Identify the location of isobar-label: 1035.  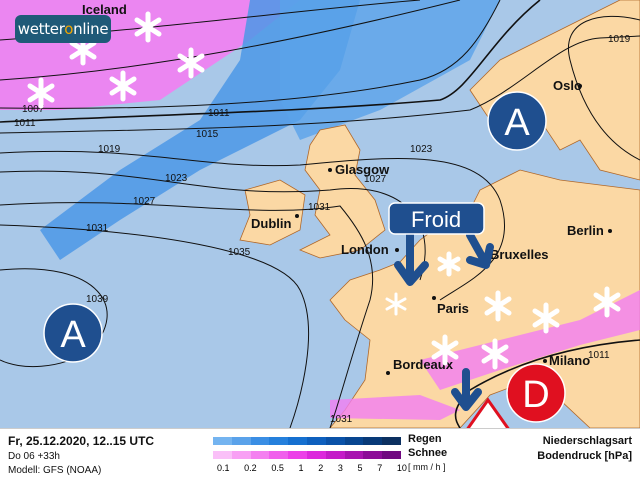
(239, 252).